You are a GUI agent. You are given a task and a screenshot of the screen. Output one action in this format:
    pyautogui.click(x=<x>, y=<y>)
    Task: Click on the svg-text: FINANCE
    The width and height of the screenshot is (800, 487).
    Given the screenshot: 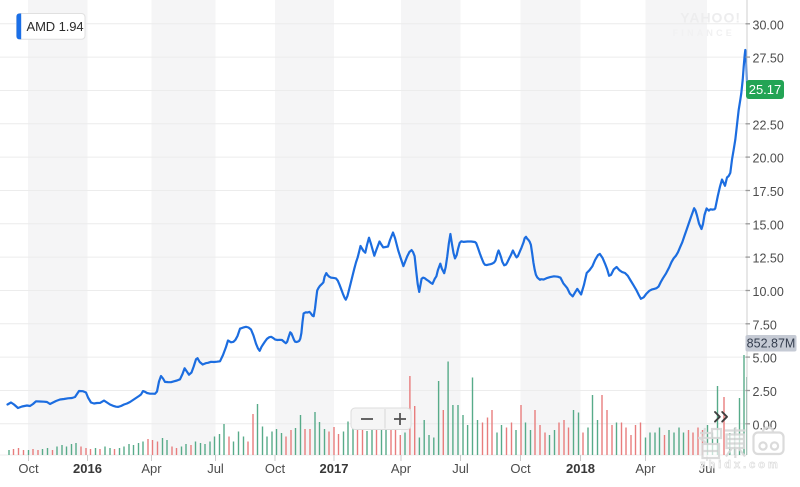 What is the action you would take?
    pyautogui.click(x=704, y=33)
    